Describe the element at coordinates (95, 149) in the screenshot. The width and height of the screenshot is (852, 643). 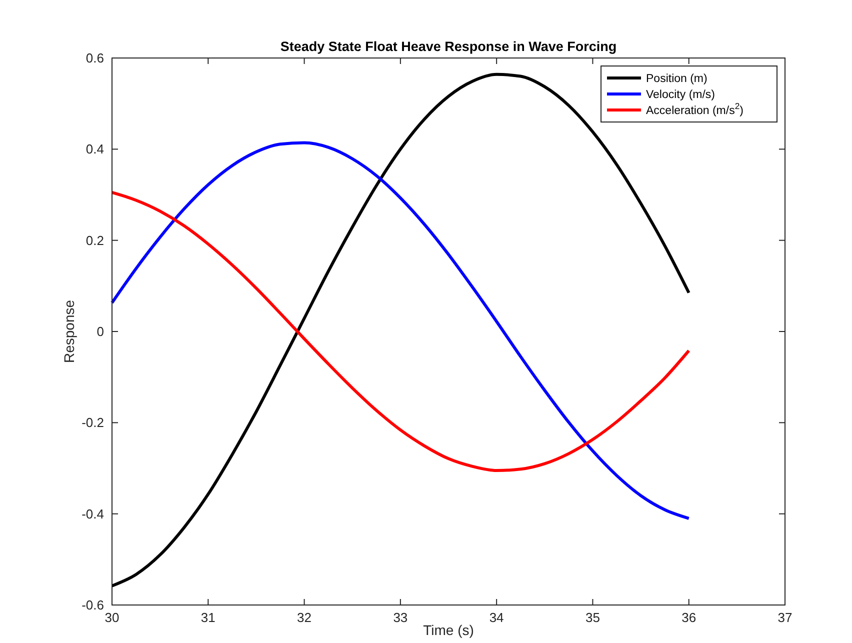
I see `y-tick-label: 0.4` at that location.